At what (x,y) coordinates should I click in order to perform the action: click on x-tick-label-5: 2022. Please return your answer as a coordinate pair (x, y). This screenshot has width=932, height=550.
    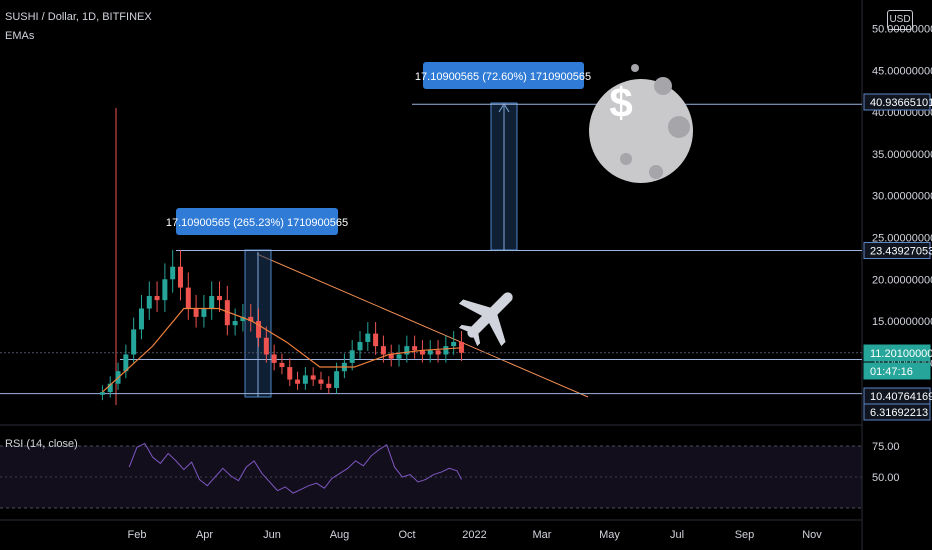
    Looking at the image, I should click on (474, 535).